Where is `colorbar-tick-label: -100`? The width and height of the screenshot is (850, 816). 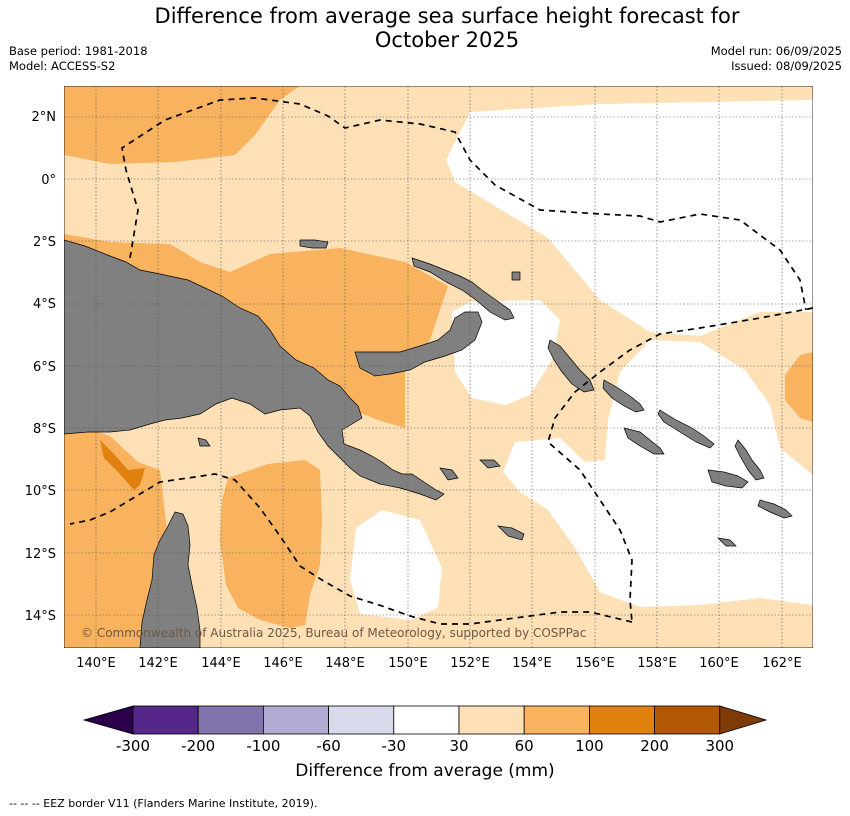
colorbar-tick-label: -100 is located at coordinates (263, 746).